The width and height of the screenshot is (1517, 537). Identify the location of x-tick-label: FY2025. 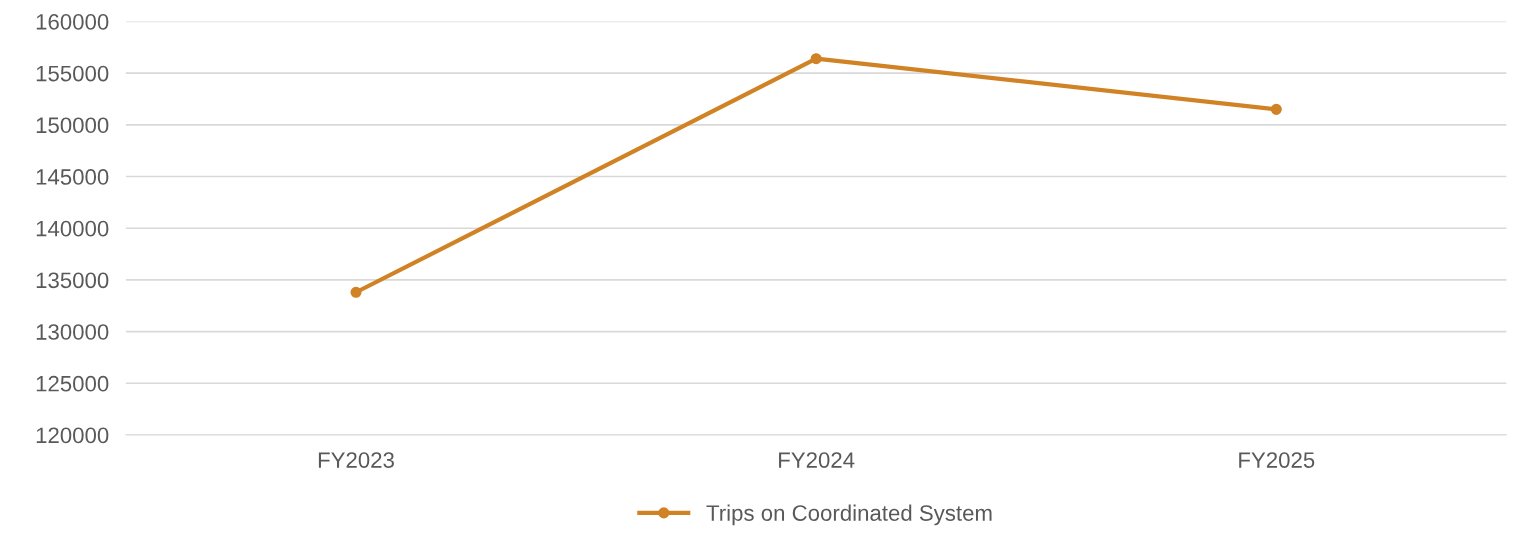
(1277, 460).